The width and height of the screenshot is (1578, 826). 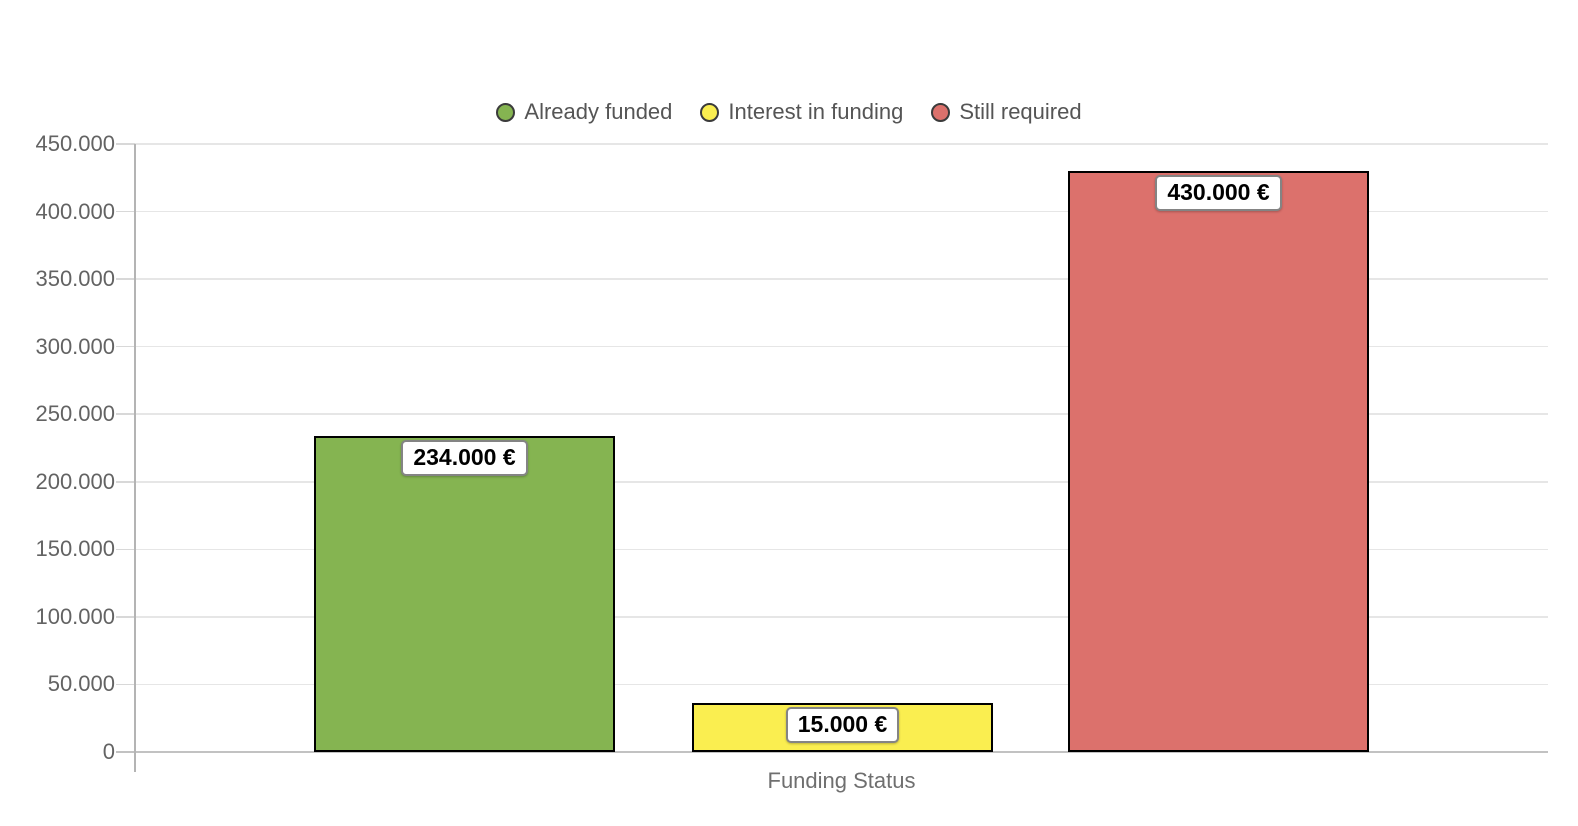 I want to click on y-tick-label: 100.000, so click(x=75, y=616).